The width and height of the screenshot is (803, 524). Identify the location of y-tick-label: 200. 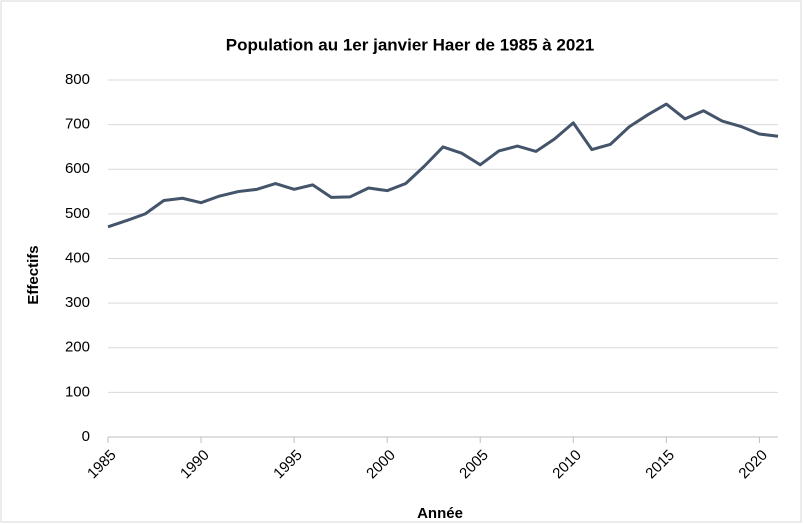
(77, 347).